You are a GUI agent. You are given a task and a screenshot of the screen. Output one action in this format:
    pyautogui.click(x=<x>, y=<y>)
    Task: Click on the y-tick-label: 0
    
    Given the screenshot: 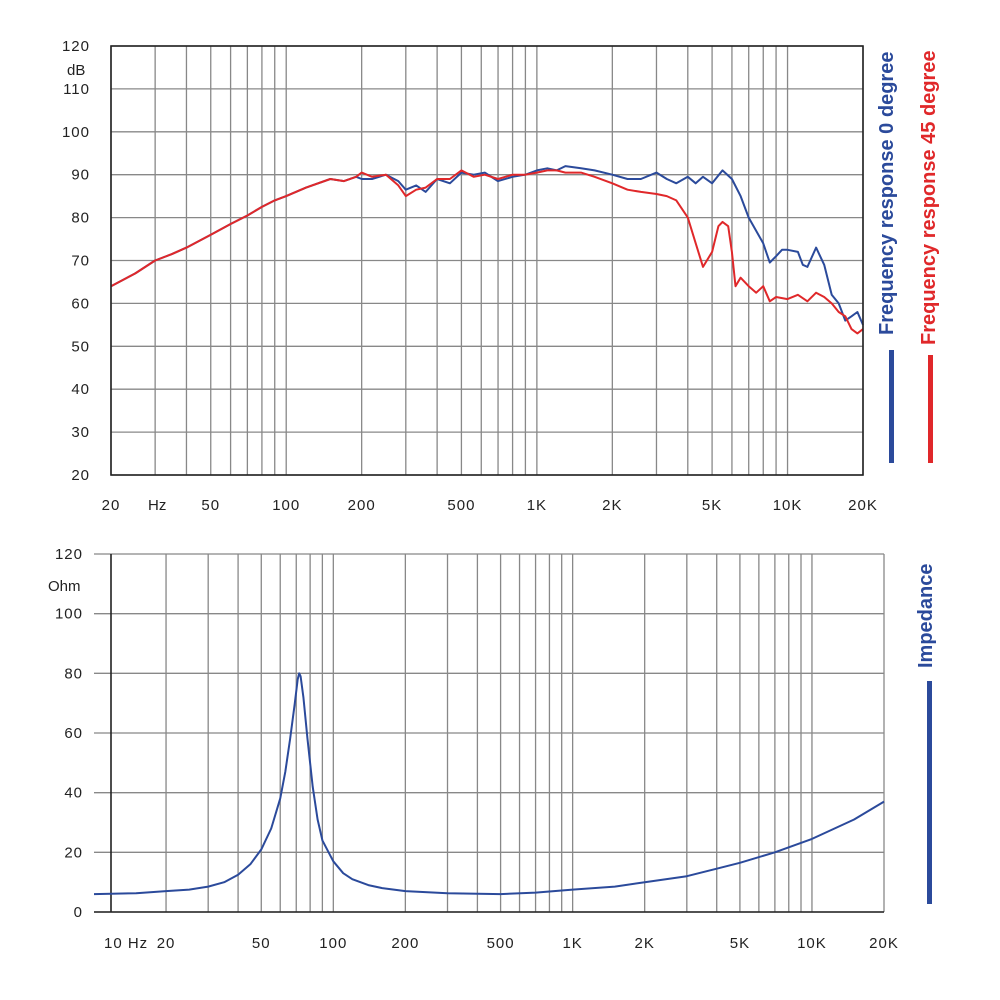 What is the action you would take?
    pyautogui.click(x=78, y=912)
    